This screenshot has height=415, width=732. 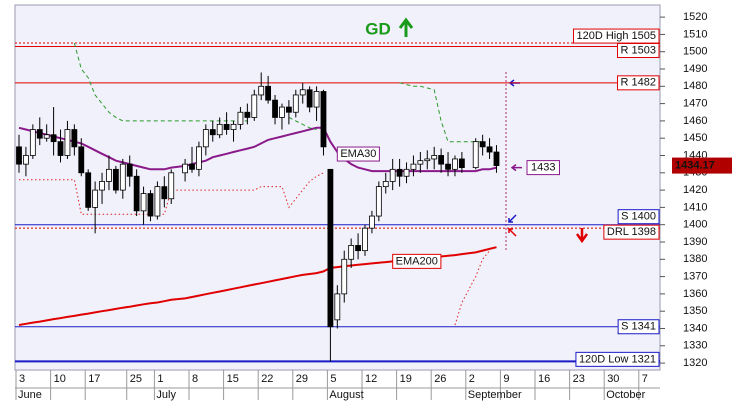 What do you see at coordinates (695, 276) in the screenshot?
I see `y-tick-label: 1370` at bounding box center [695, 276].